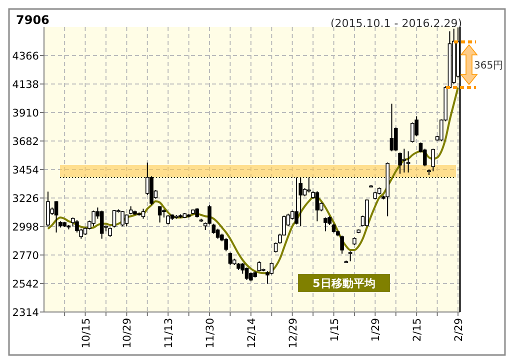  What do you see at coordinates (344, 283) in the screenshot?
I see `text: 5日移動平均` at bounding box center [344, 283].